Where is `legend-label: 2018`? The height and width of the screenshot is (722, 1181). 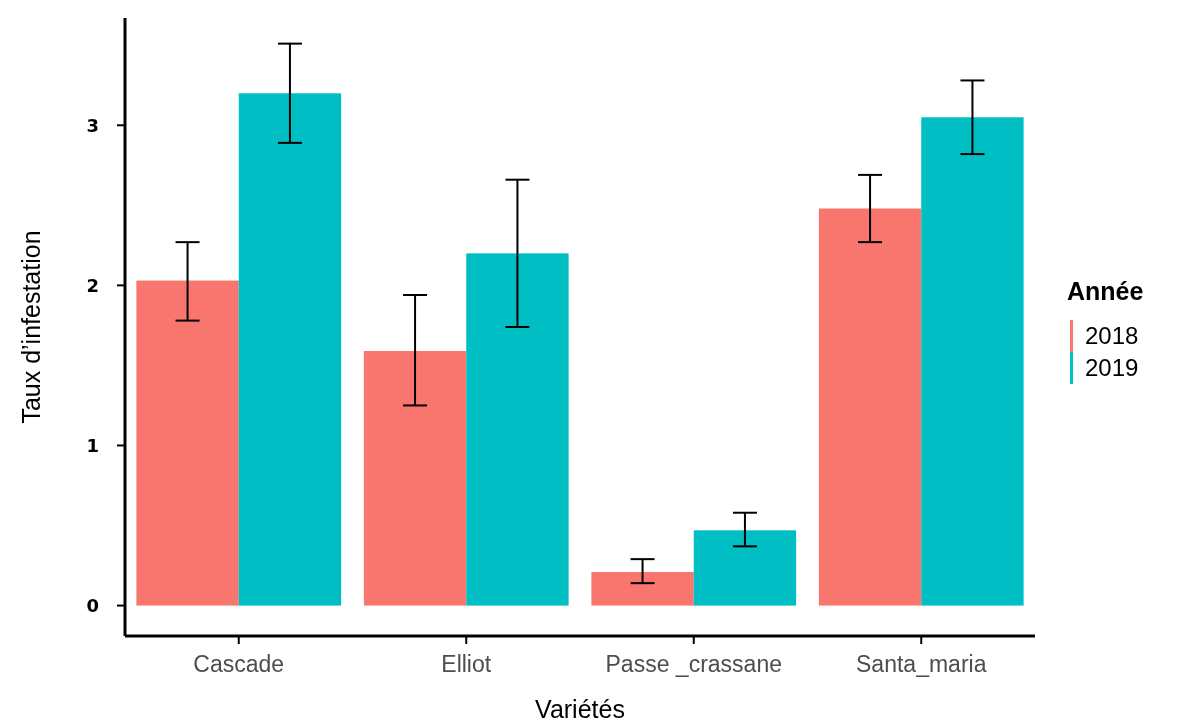
legend-label: 2018 is located at coordinates (1112, 336).